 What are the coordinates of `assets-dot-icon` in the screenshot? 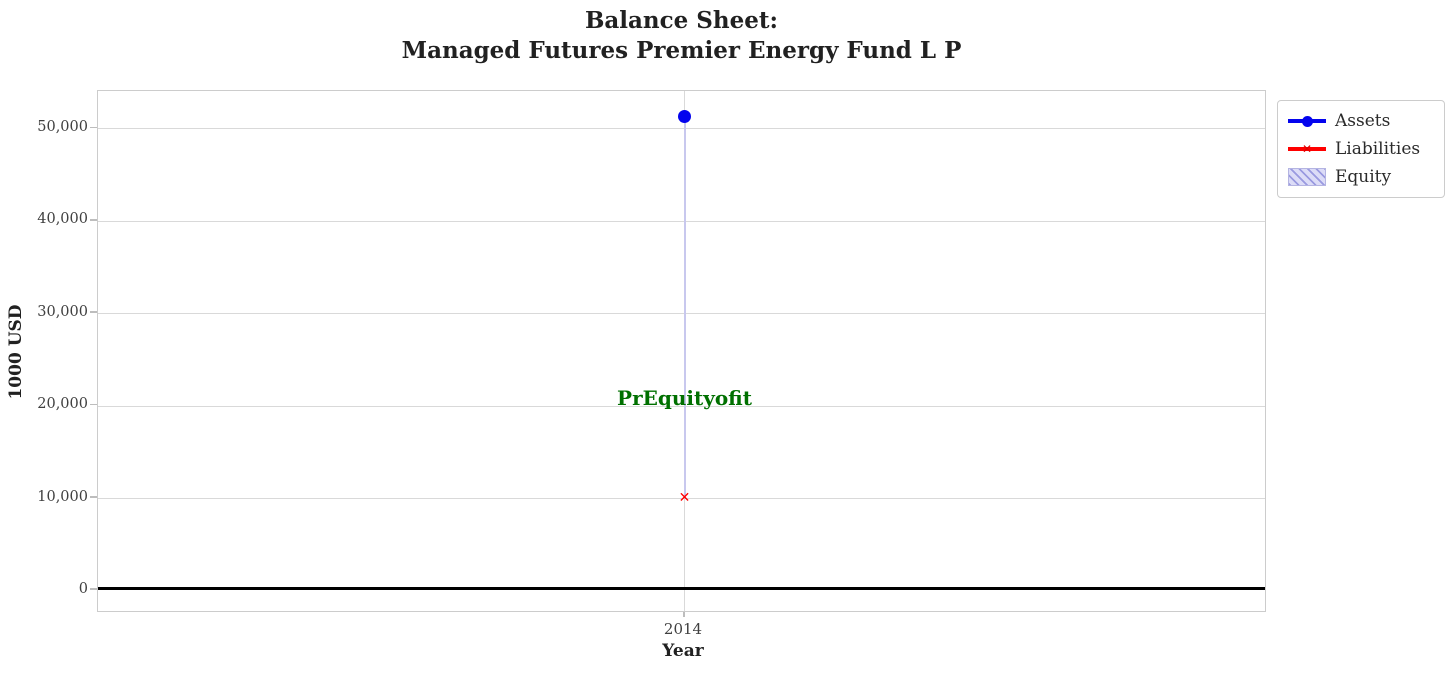 It's located at (1307, 121).